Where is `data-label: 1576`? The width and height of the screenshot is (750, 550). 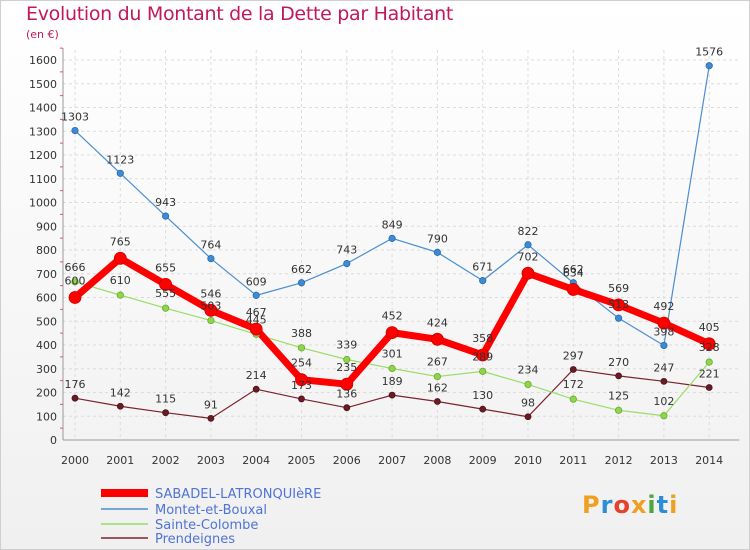 data-label: 1576 is located at coordinates (709, 52).